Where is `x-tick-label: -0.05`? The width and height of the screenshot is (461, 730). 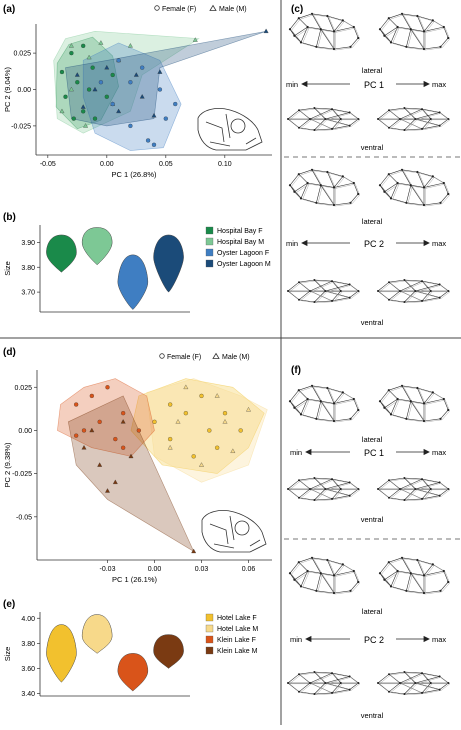 x-tick-label: -0.05 is located at coordinates (48, 164).